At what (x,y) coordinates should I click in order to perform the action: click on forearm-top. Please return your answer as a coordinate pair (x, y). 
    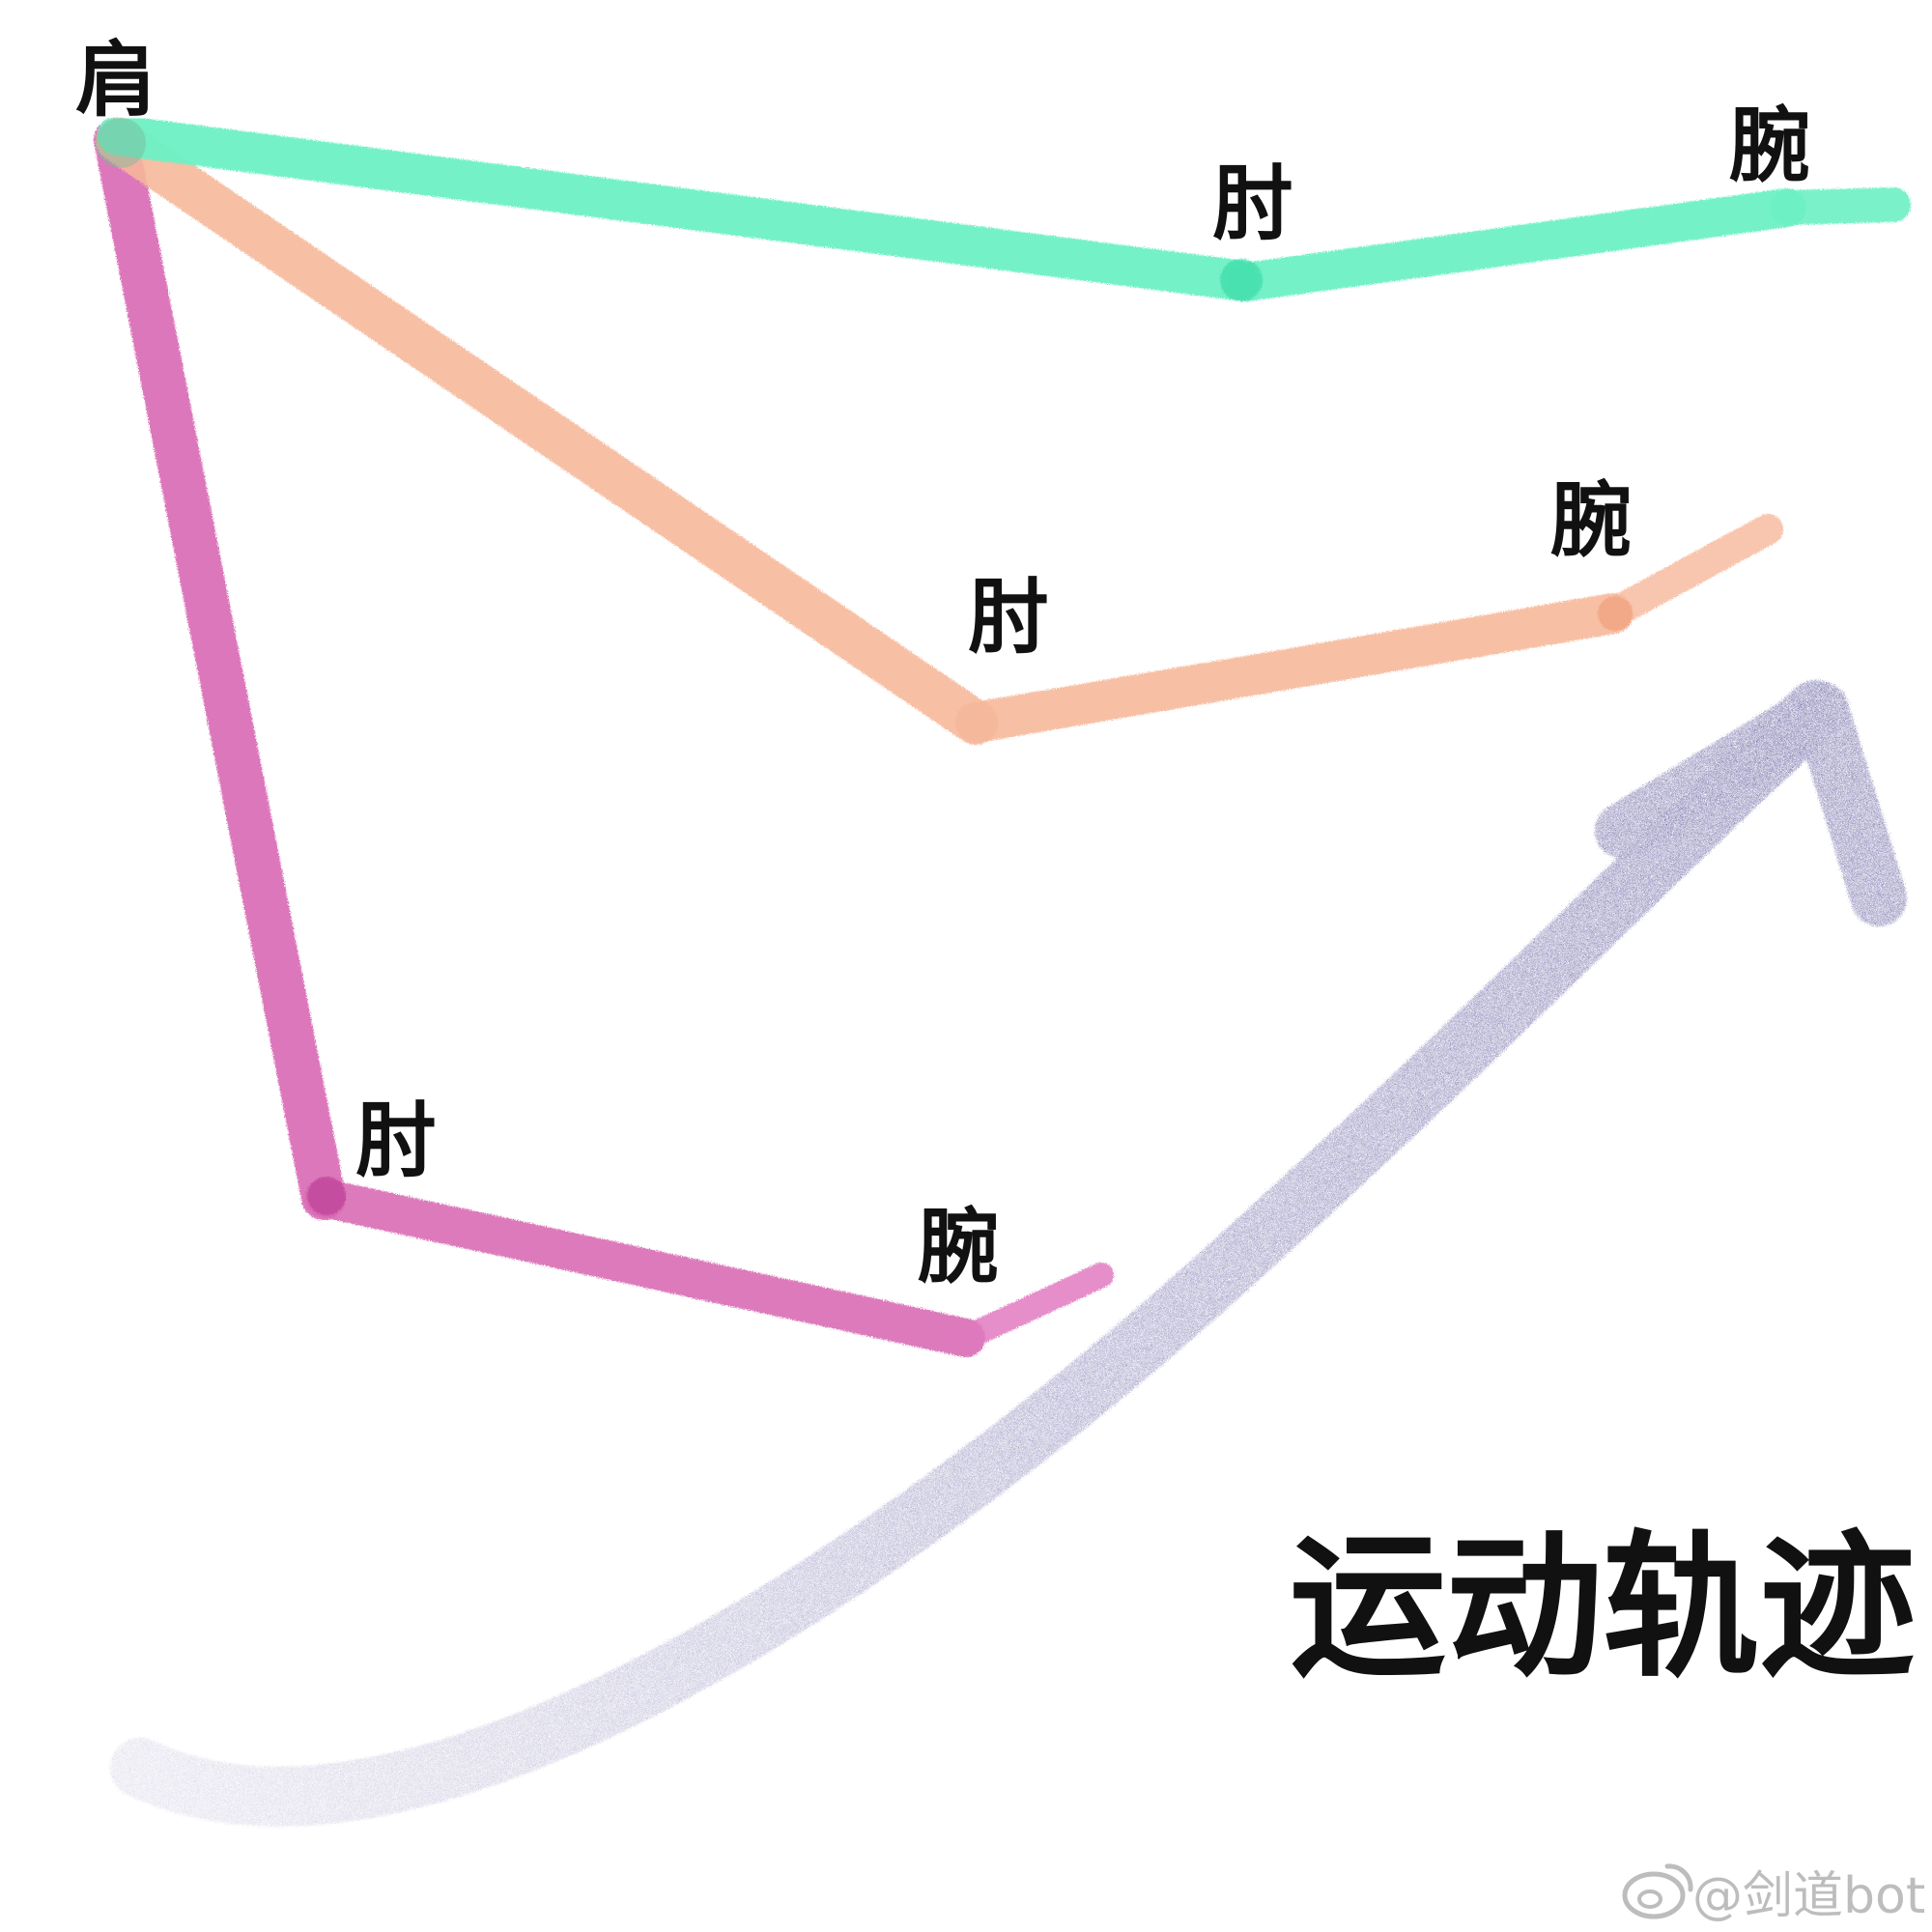
    Looking at the image, I should click on (1516, 244).